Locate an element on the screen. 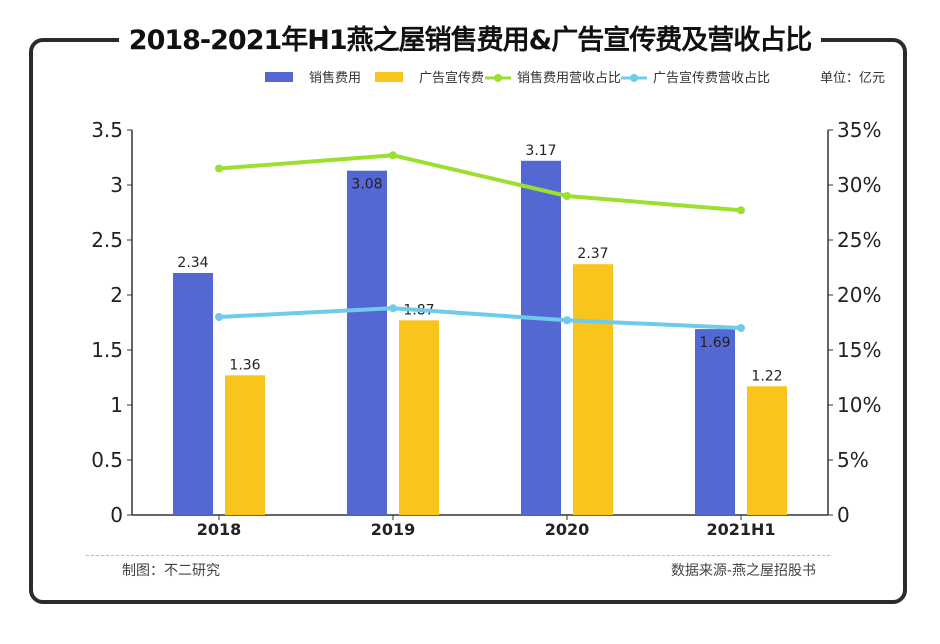  x-tick-label: 2018 is located at coordinates (219, 529).